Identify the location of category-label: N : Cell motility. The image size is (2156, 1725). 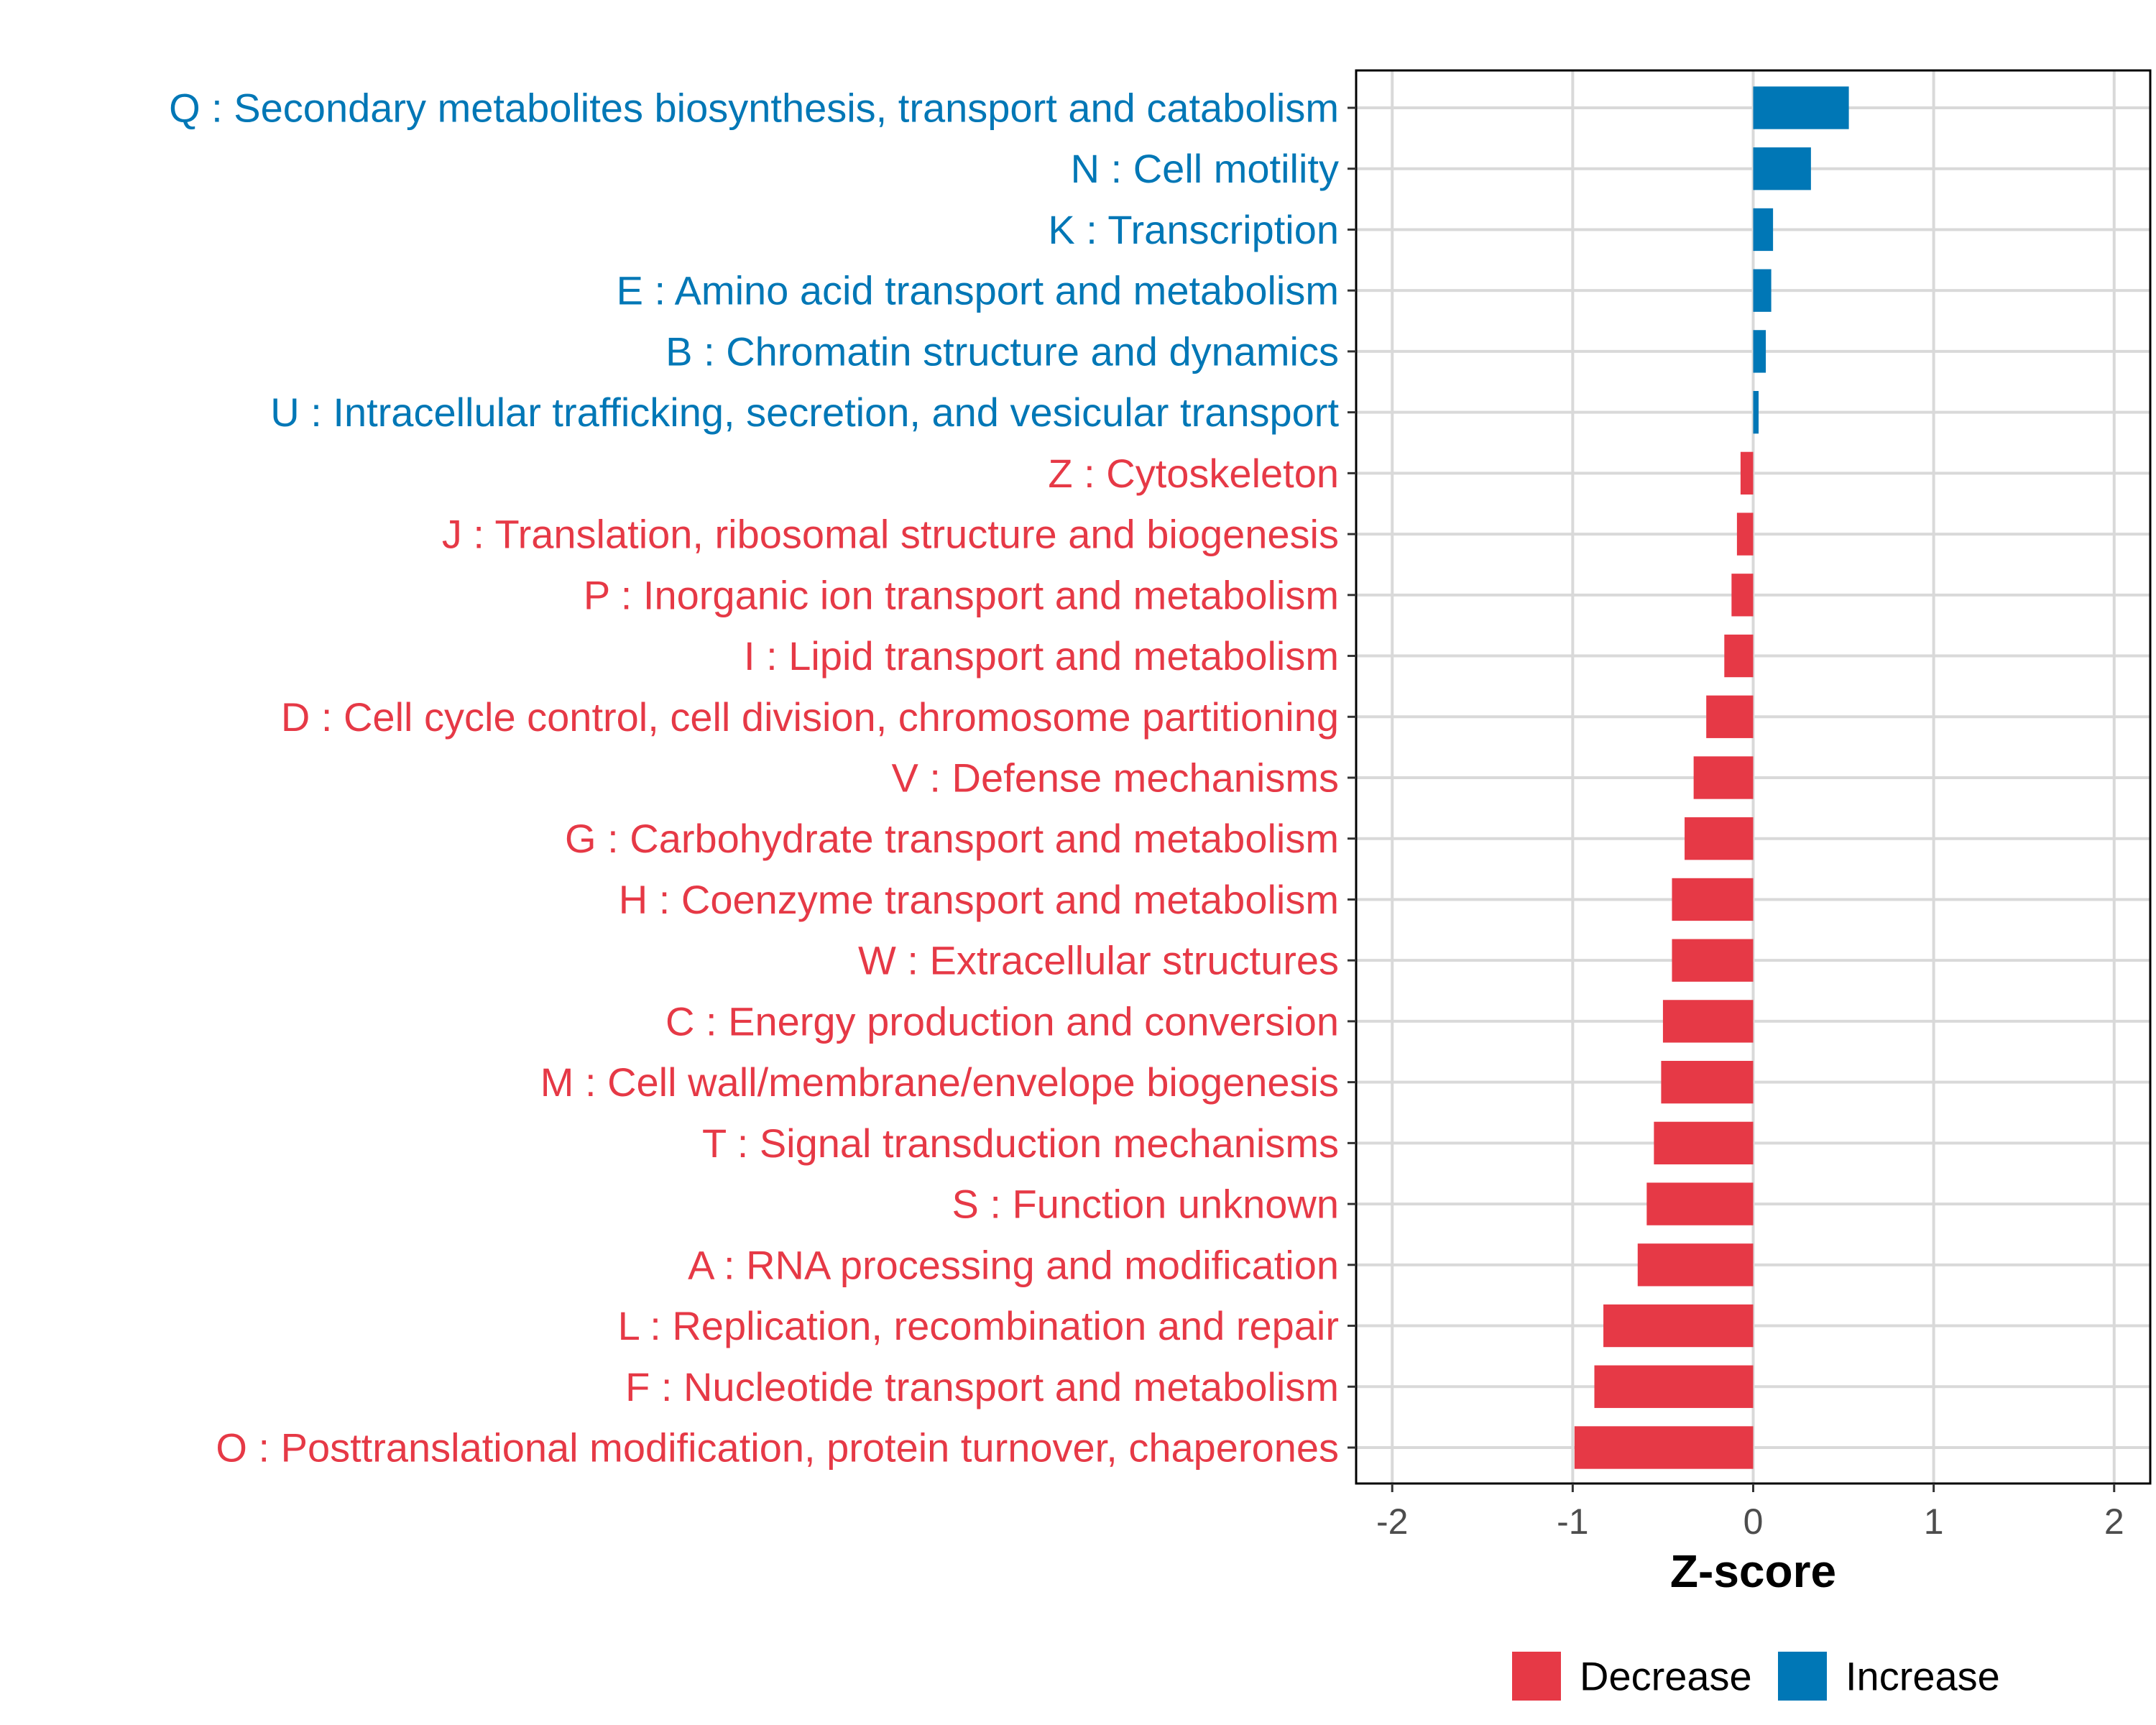
(1205, 168).